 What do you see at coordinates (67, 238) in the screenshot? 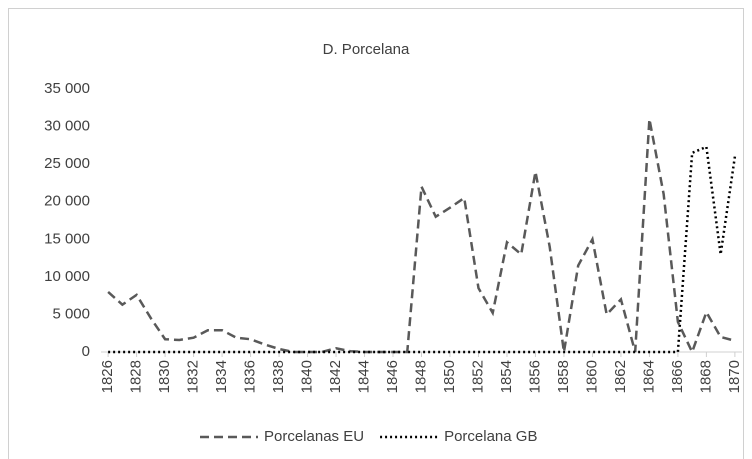
I see `y-tick-label: 15 000` at bounding box center [67, 238].